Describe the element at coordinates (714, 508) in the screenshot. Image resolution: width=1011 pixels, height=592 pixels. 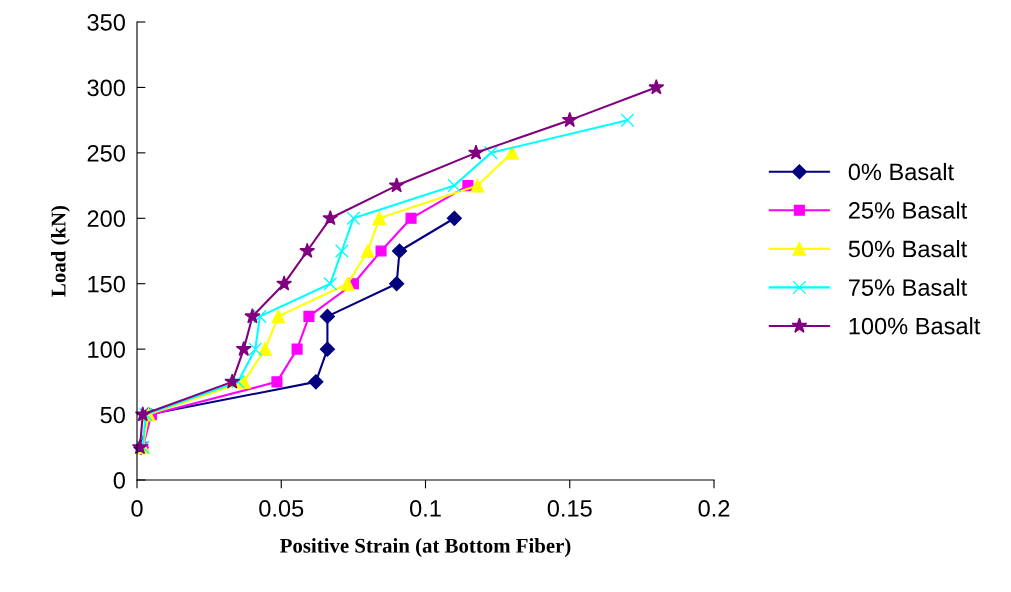
I see `x-tick-label: 0.2` at that location.